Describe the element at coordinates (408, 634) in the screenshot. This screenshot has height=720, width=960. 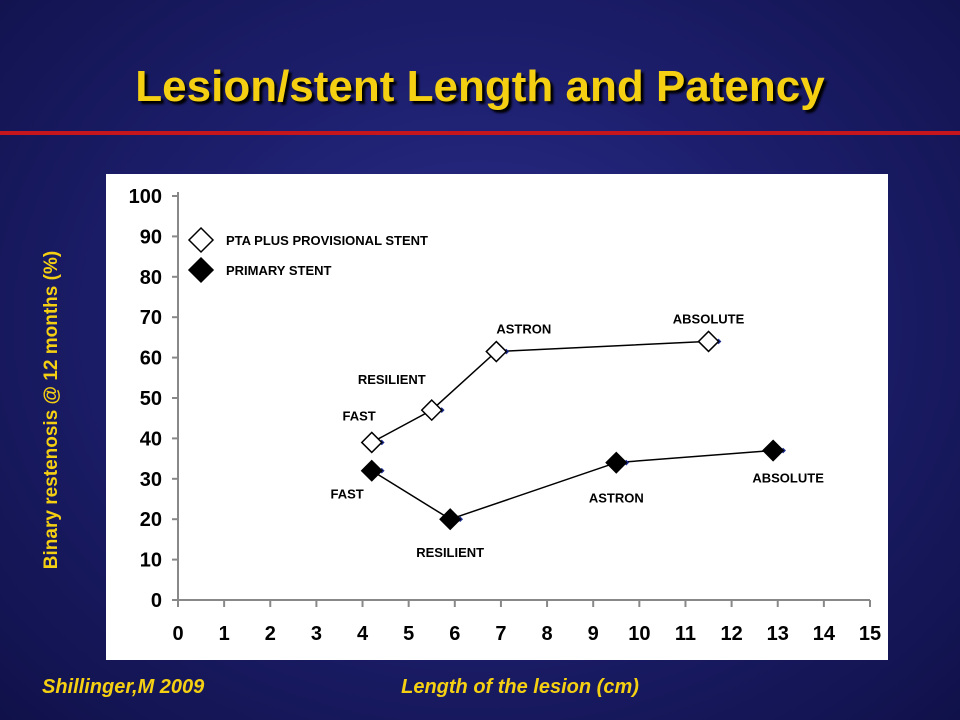
I see `x-tick-label: 5` at that location.